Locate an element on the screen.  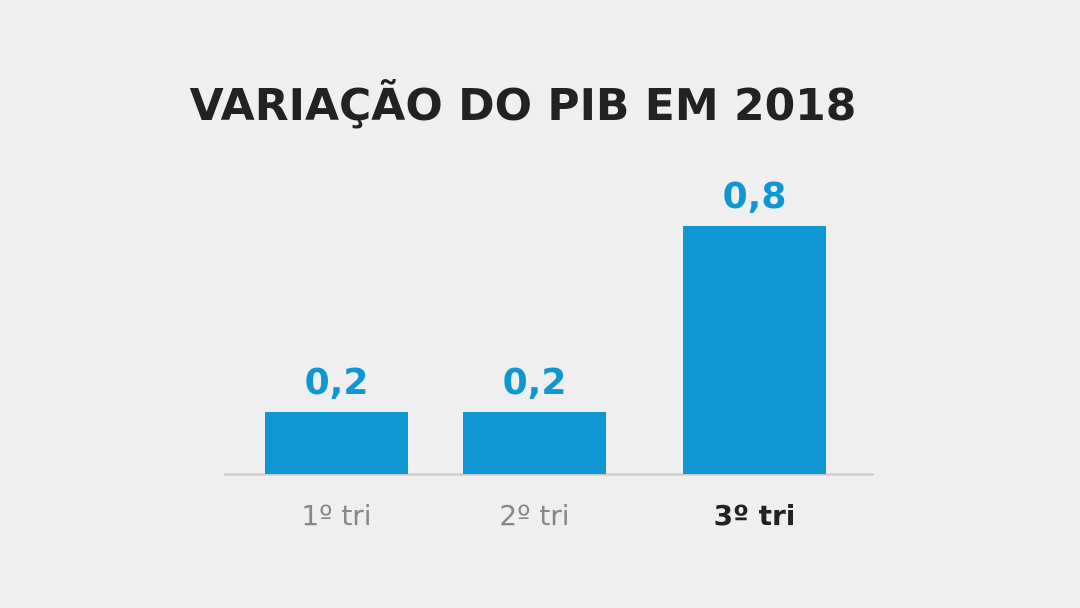
x-tick-label: 3º tri is located at coordinates (755, 515).